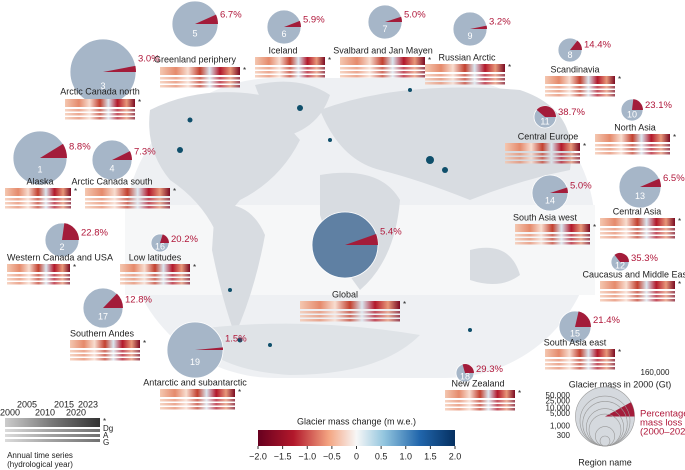 This screenshot has height=470, width=685. I want to click on region-number: 16, so click(160, 246).